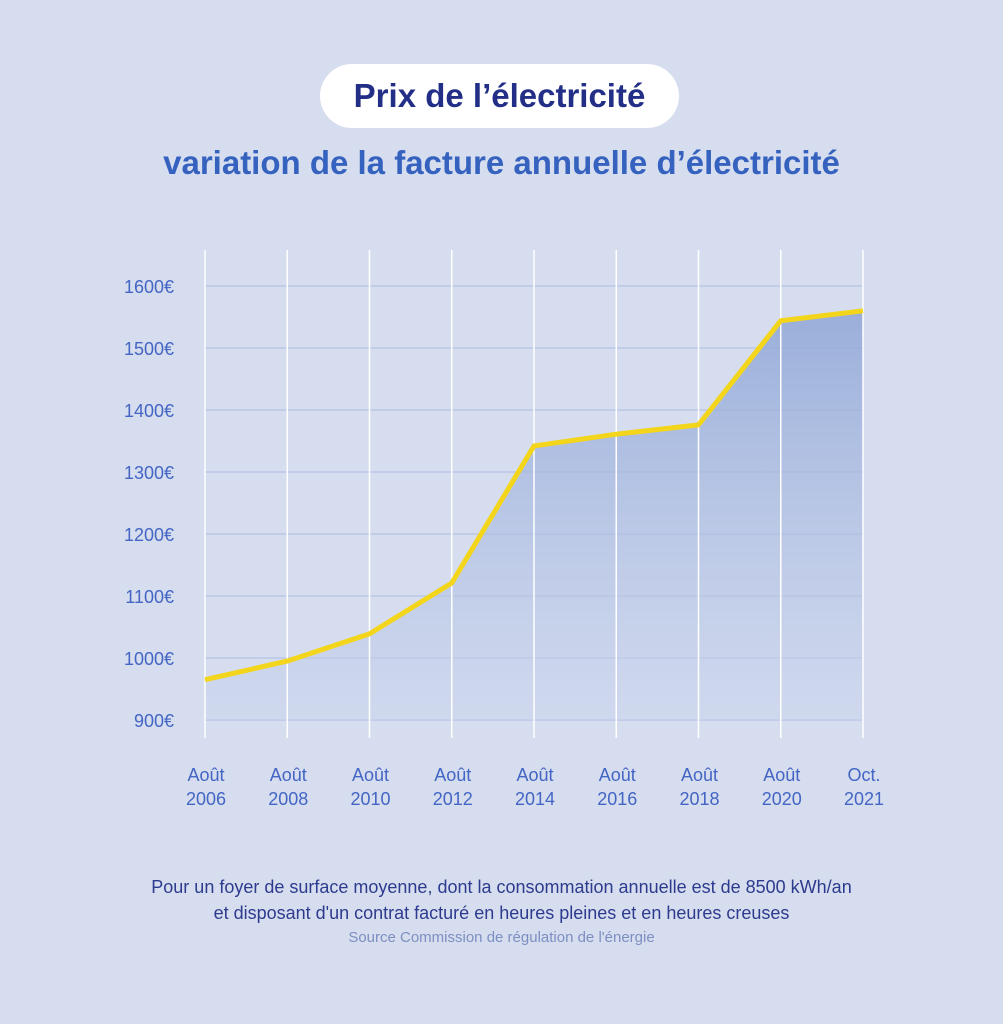 This screenshot has width=1003, height=1024. Describe the element at coordinates (149, 535) in the screenshot. I see `y-tick-label: 1200€` at that location.